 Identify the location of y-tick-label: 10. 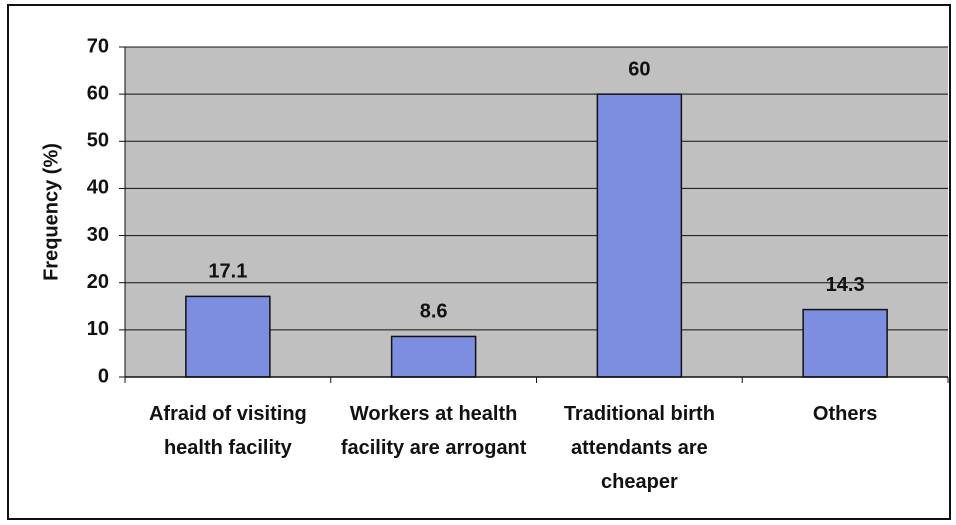
(98, 329).